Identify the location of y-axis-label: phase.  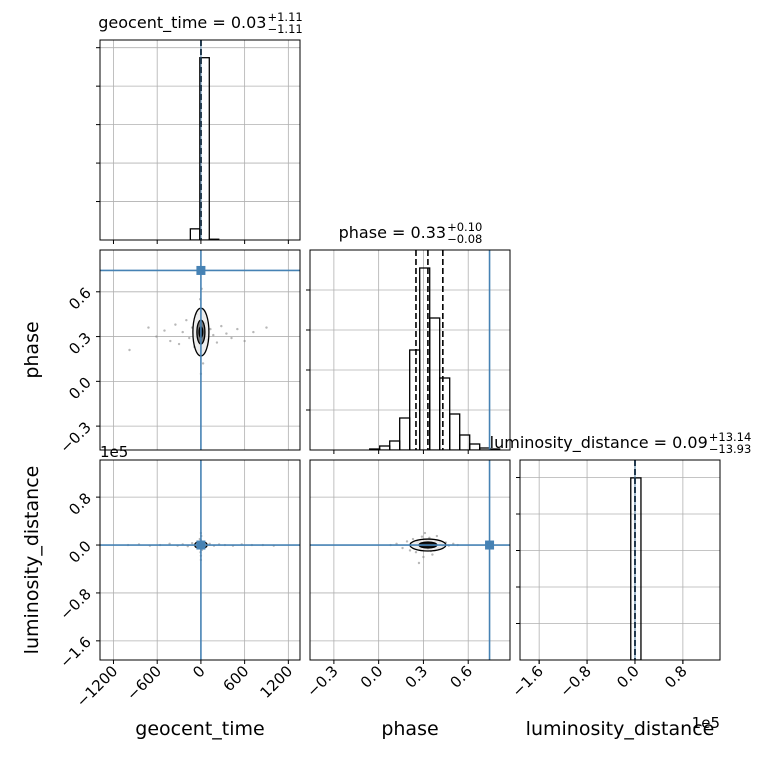
(32, 349).